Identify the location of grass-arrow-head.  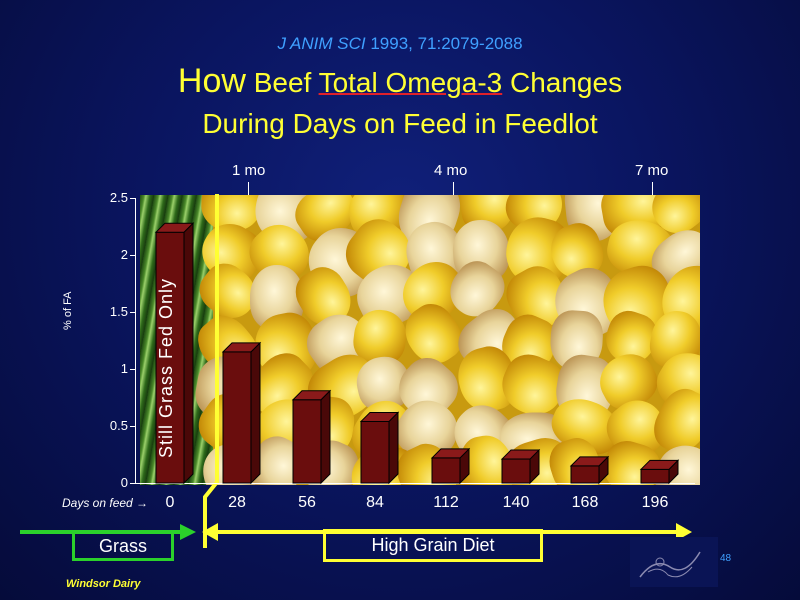
(188, 532).